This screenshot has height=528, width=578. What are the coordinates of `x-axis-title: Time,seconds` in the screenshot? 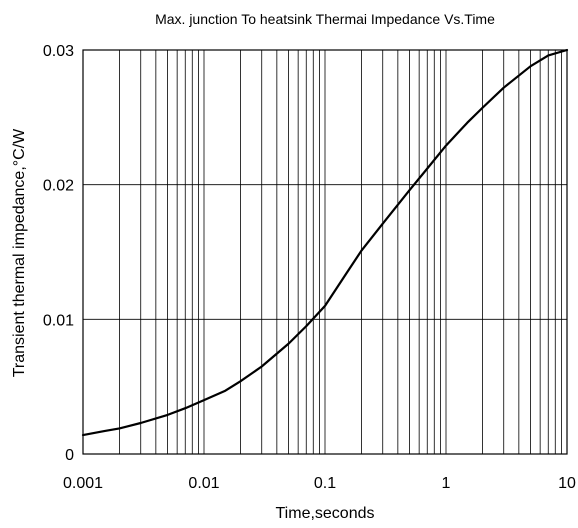 It's located at (325, 513).